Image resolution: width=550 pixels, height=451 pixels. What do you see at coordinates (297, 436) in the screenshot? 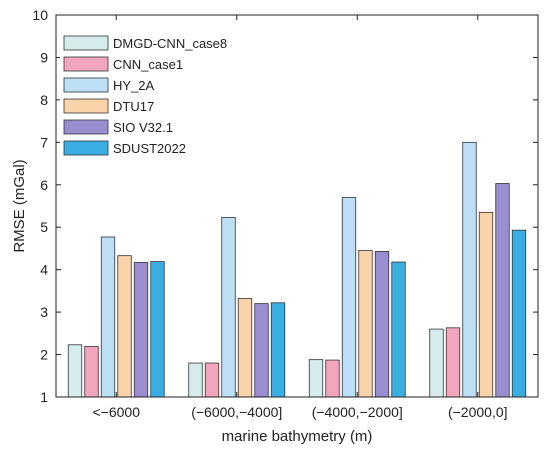
I see `x-axis-label: marine bathymetry (m)` at bounding box center [297, 436].